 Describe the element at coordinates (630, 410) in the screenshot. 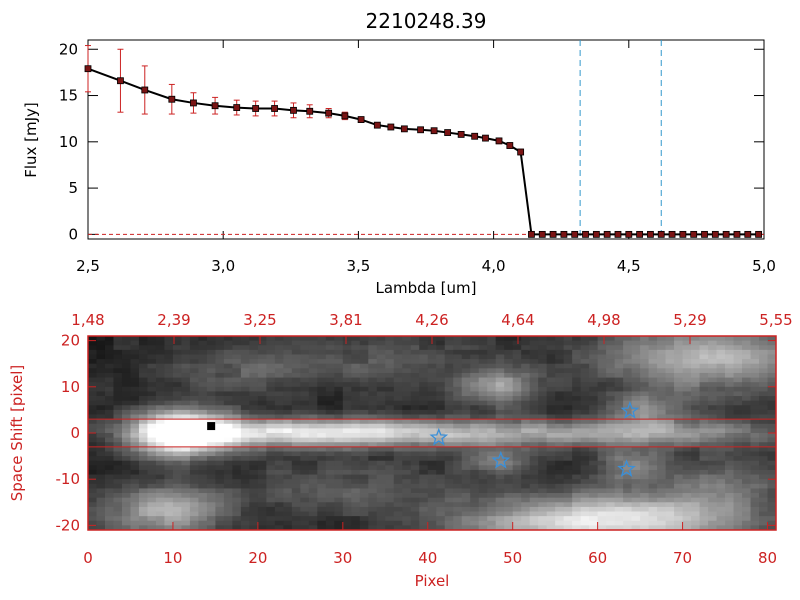

I see `star-marker` at that location.